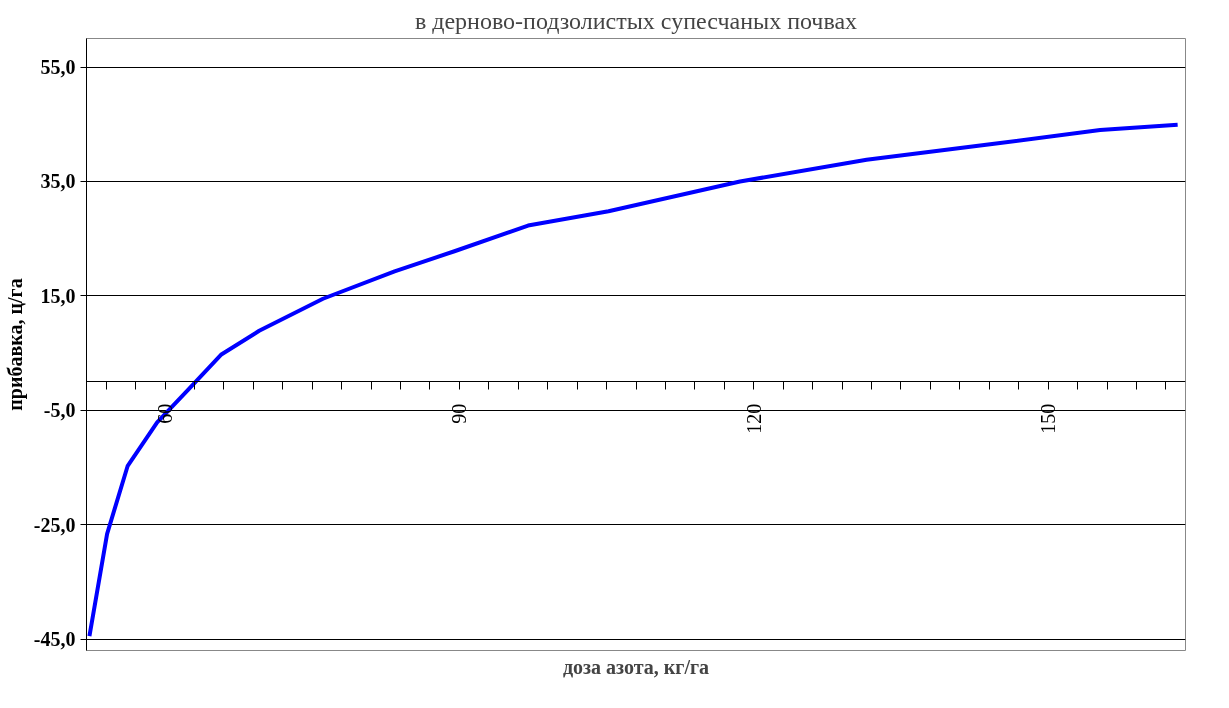 The width and height of the screenshot is (1229, 708). Describe the element at coordinates (54, 639) in the screenshot. I see `y-tick-label: -45,0` at that location.